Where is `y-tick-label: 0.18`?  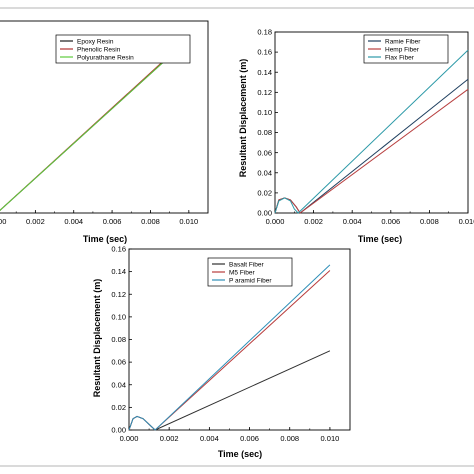
y-tick-label: 0.18 is located at coordinates (264, 32).